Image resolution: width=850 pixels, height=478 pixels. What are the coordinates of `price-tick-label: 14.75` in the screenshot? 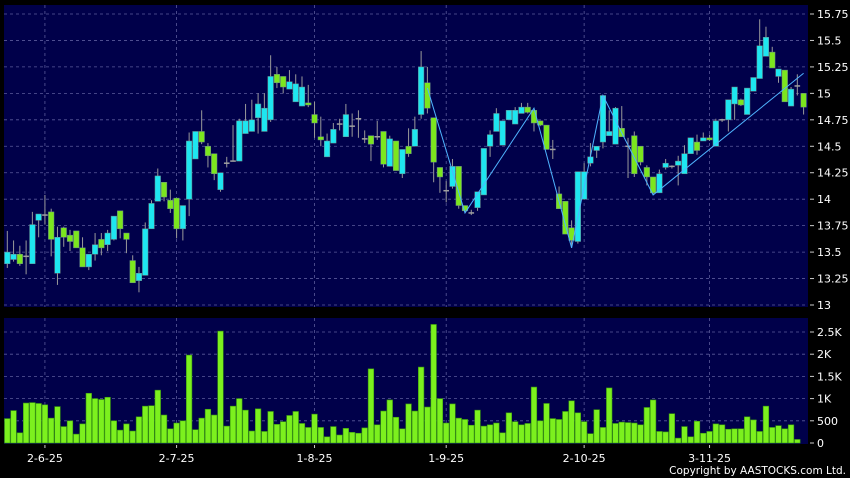 It's located at (833, 120).